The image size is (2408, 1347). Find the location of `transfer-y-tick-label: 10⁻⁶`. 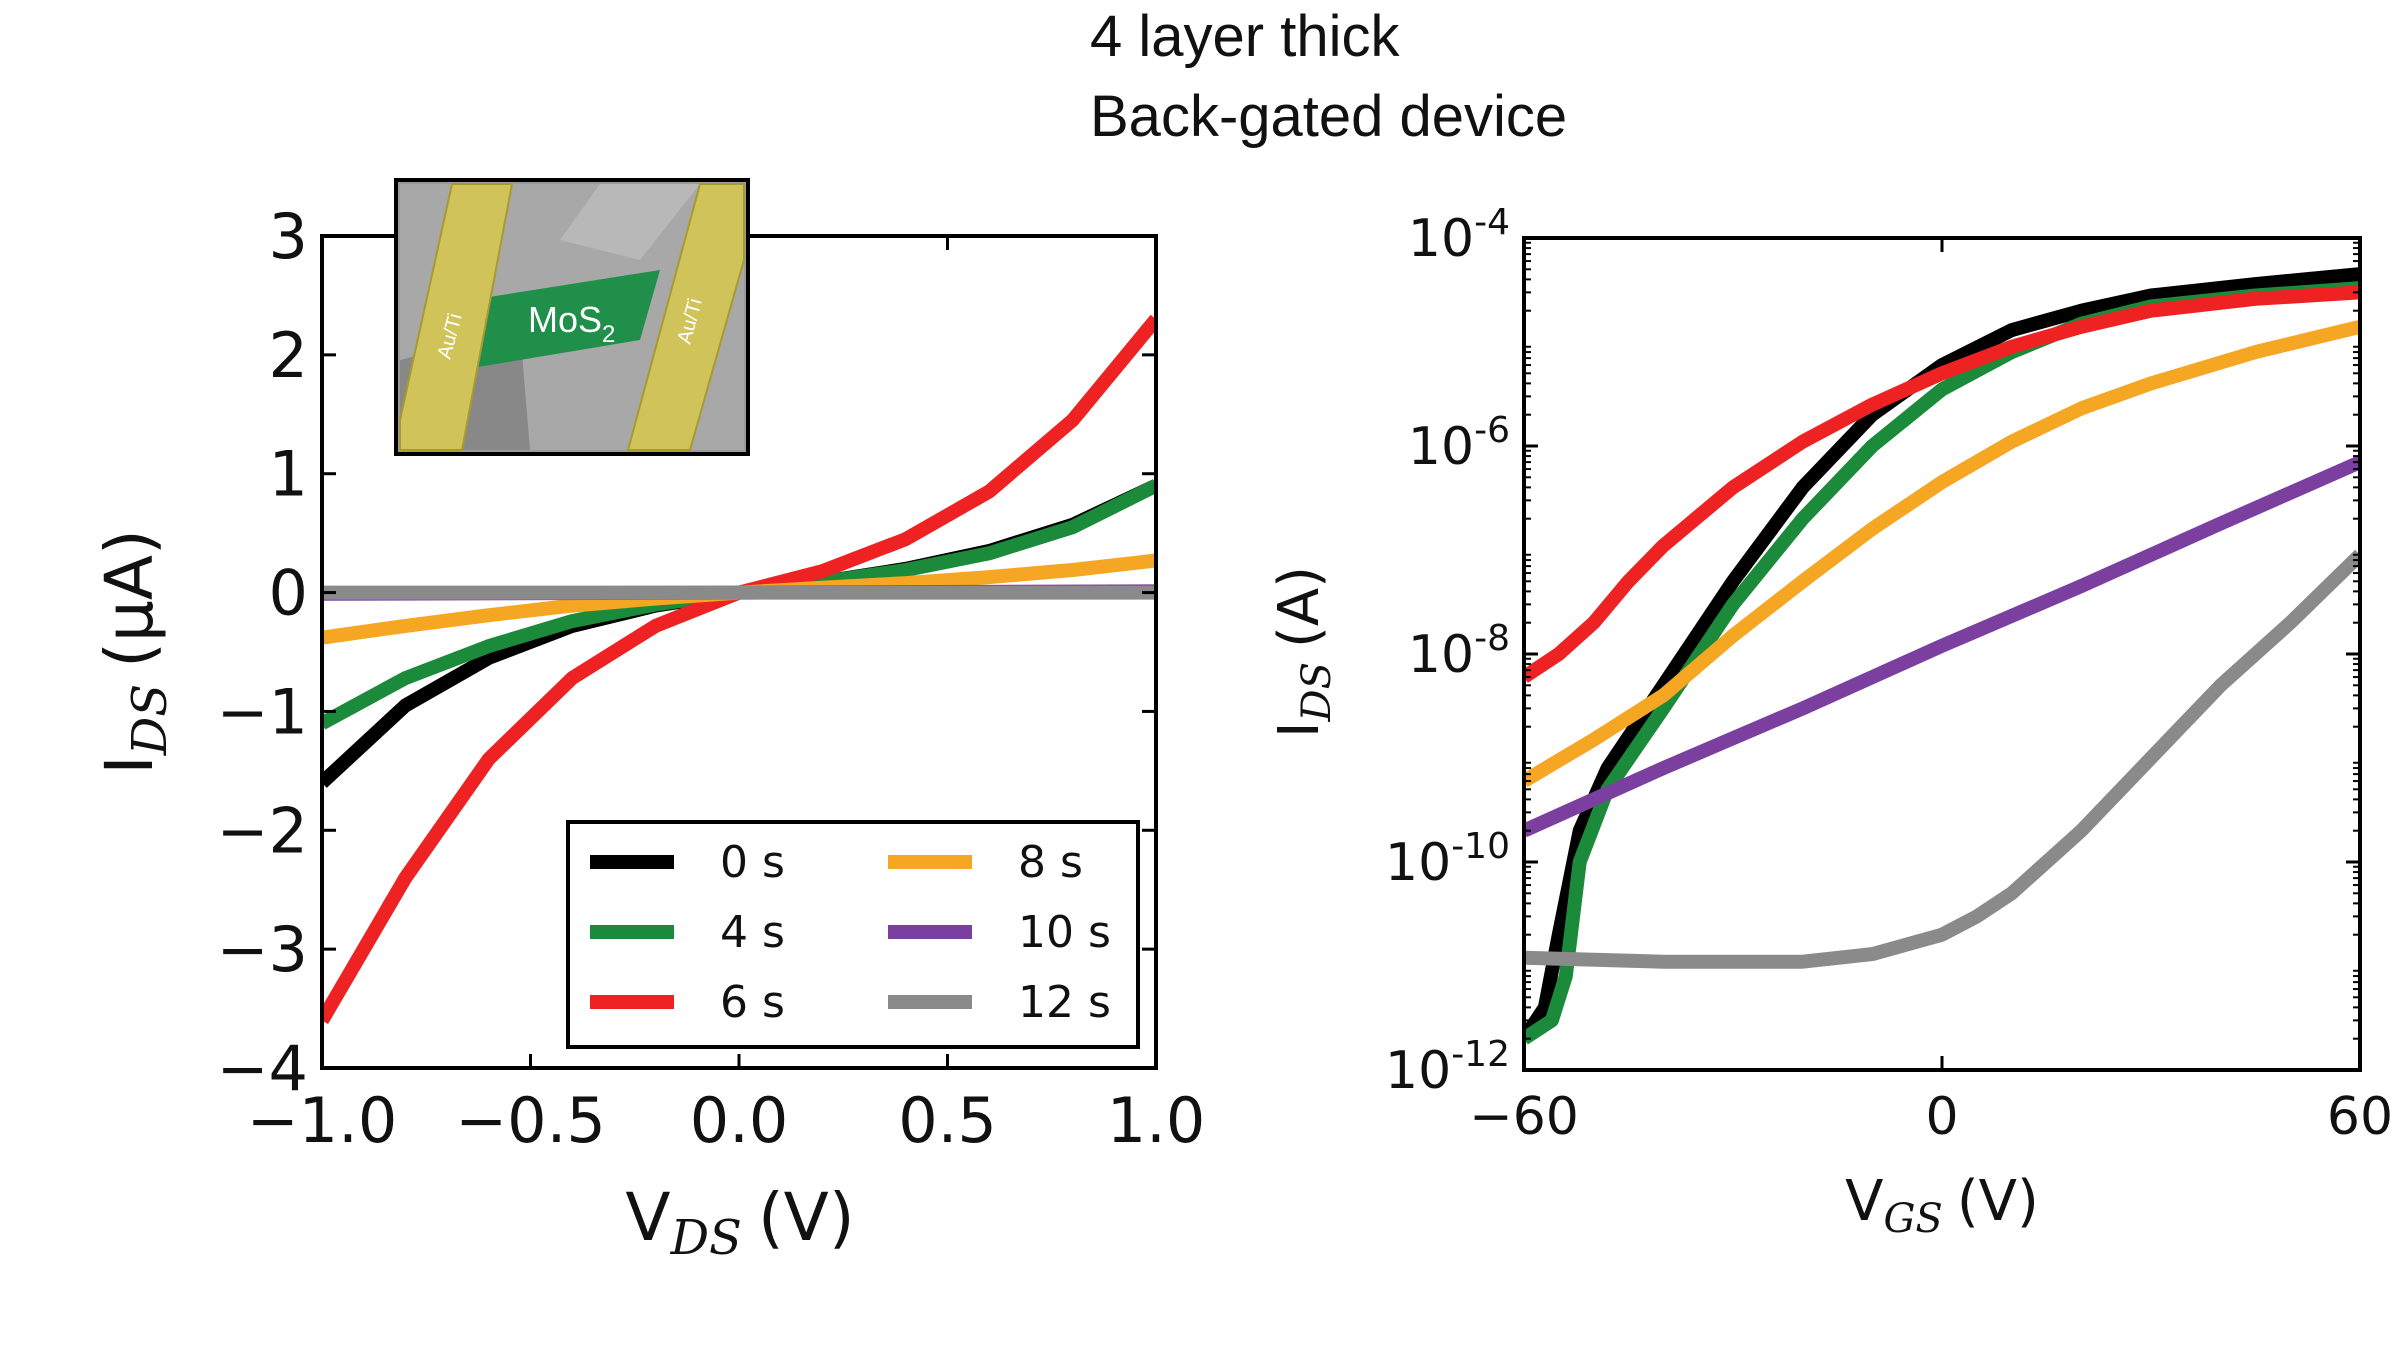

transfer-y-tick-label: 10⁻⁶ is located at coordinates (1459, 443).